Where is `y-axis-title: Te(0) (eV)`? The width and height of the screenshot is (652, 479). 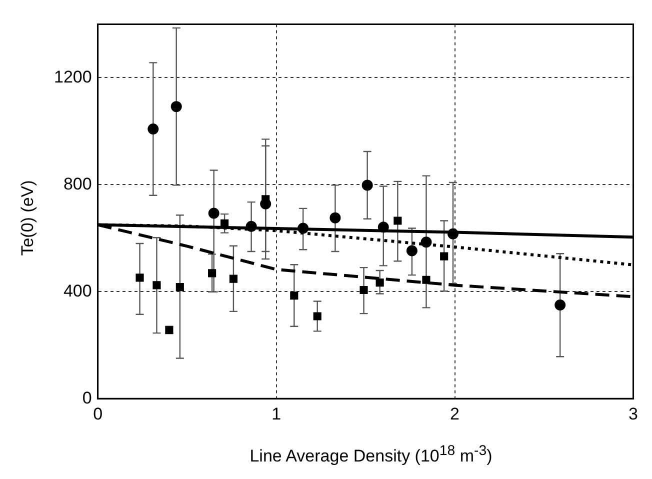
y-axis-title: Te(0) (eV) is located at coordinates (28, 218).